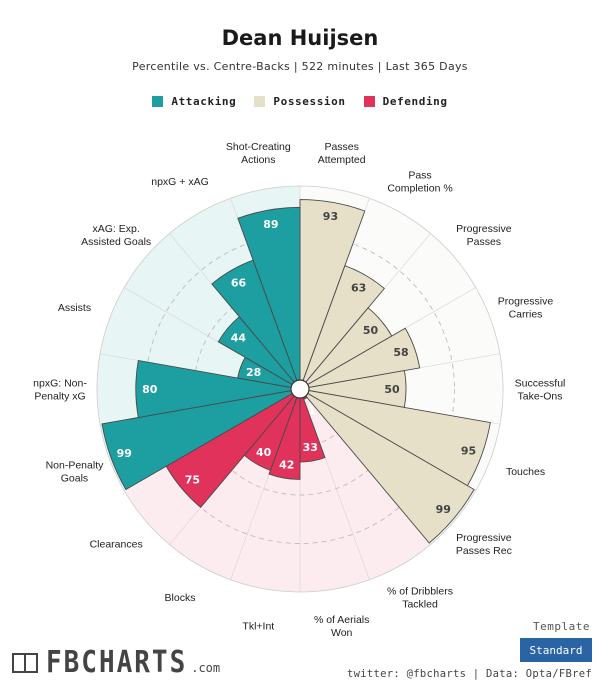 Image resolution: width=600 pixels, height=685 pixels. I want to click on legend-swatch-defending, so click(369, 101).